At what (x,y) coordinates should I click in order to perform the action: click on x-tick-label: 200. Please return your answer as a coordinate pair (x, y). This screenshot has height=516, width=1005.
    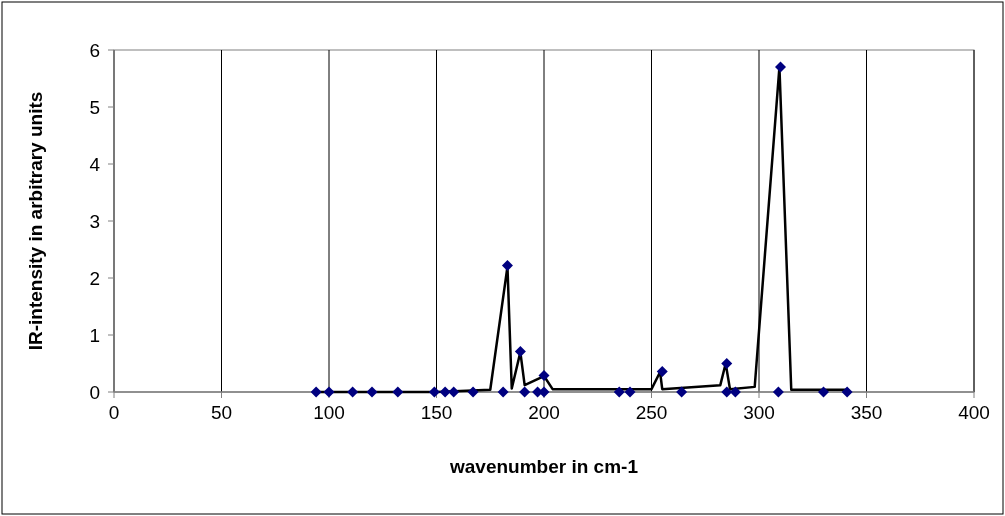
    Looking at the image, I should click on (544, 412).